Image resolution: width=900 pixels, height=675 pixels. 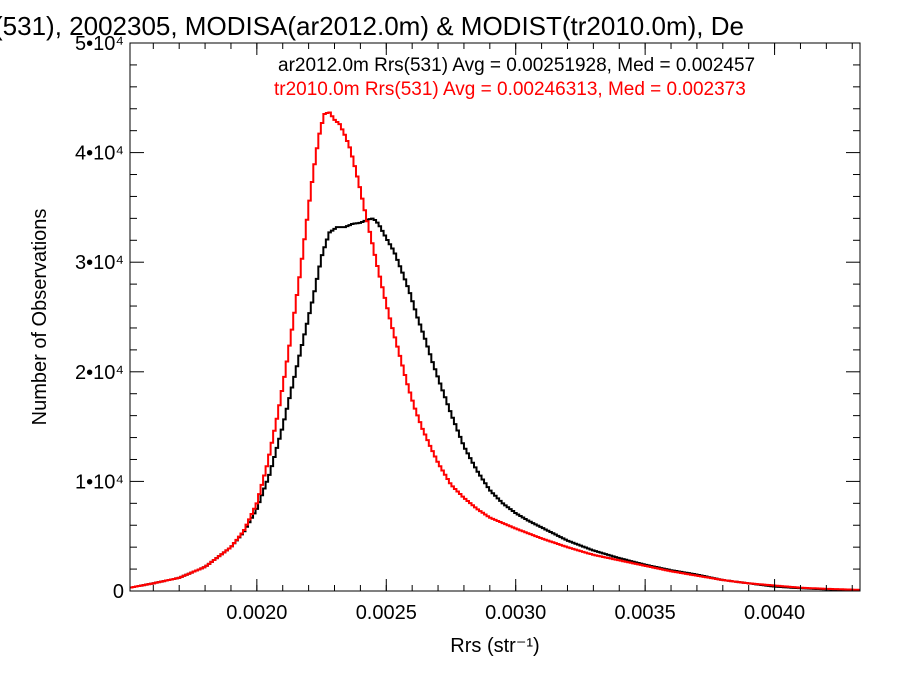 What do you see at coordinates (99, 482) in the screenshot?
I see `y-tick-label: 1•10⁴` at bounding box center [99, 482].